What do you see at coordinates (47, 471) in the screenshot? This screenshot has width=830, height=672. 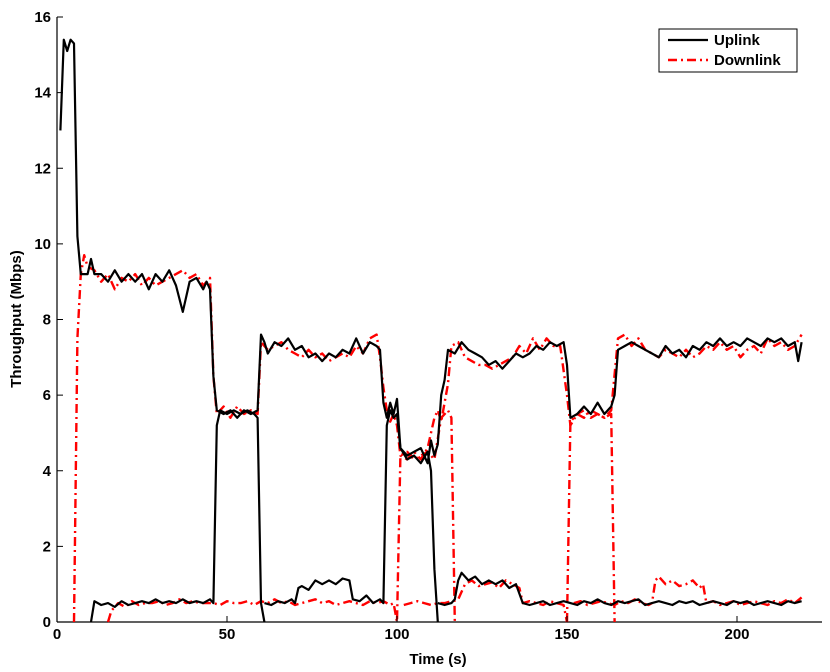 I see `y-tick-label: 4` at bounding box center [47, 471].